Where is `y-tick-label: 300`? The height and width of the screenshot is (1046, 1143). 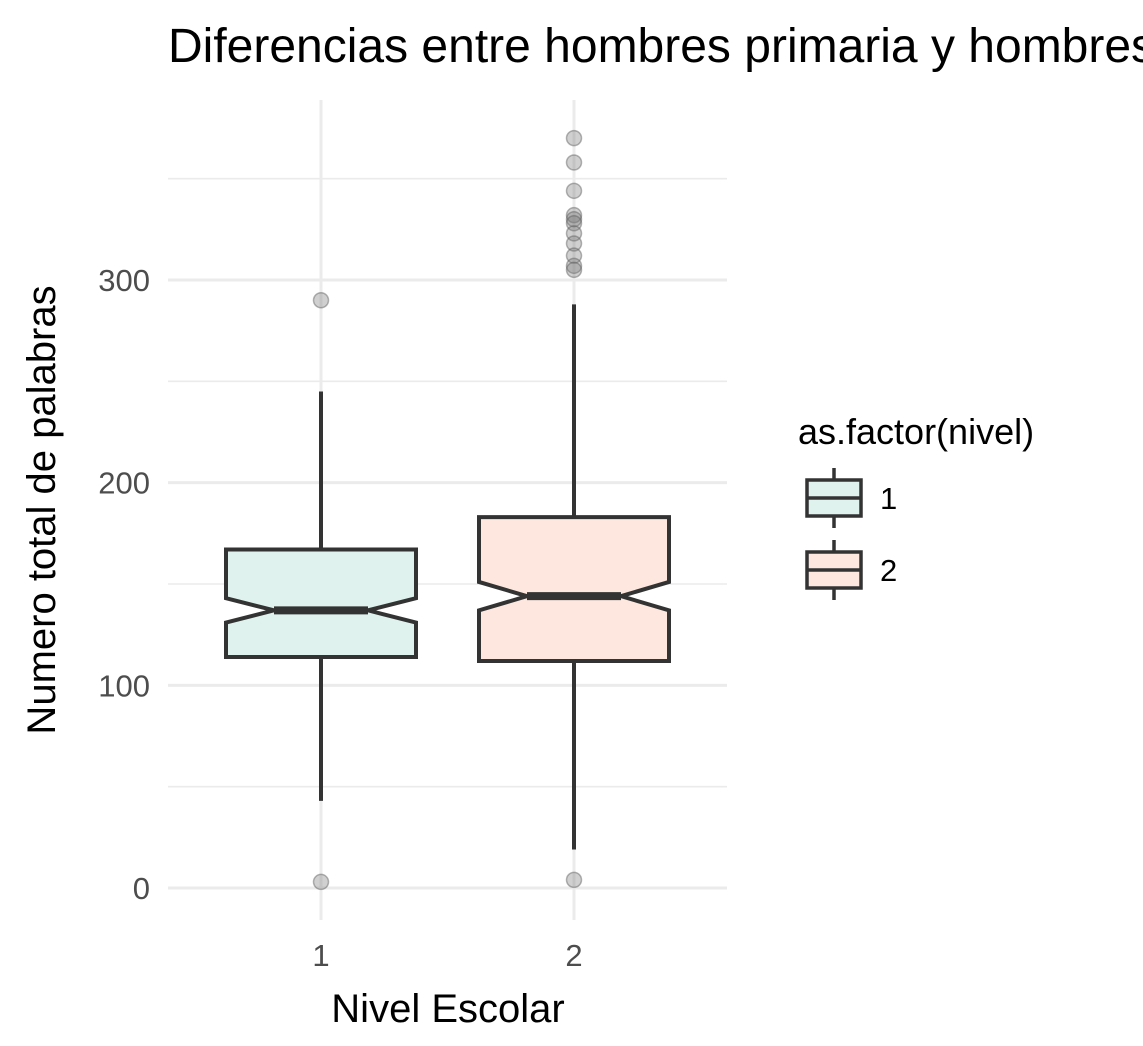
y-tick-label: 300 is located at coordinates (124, 280).